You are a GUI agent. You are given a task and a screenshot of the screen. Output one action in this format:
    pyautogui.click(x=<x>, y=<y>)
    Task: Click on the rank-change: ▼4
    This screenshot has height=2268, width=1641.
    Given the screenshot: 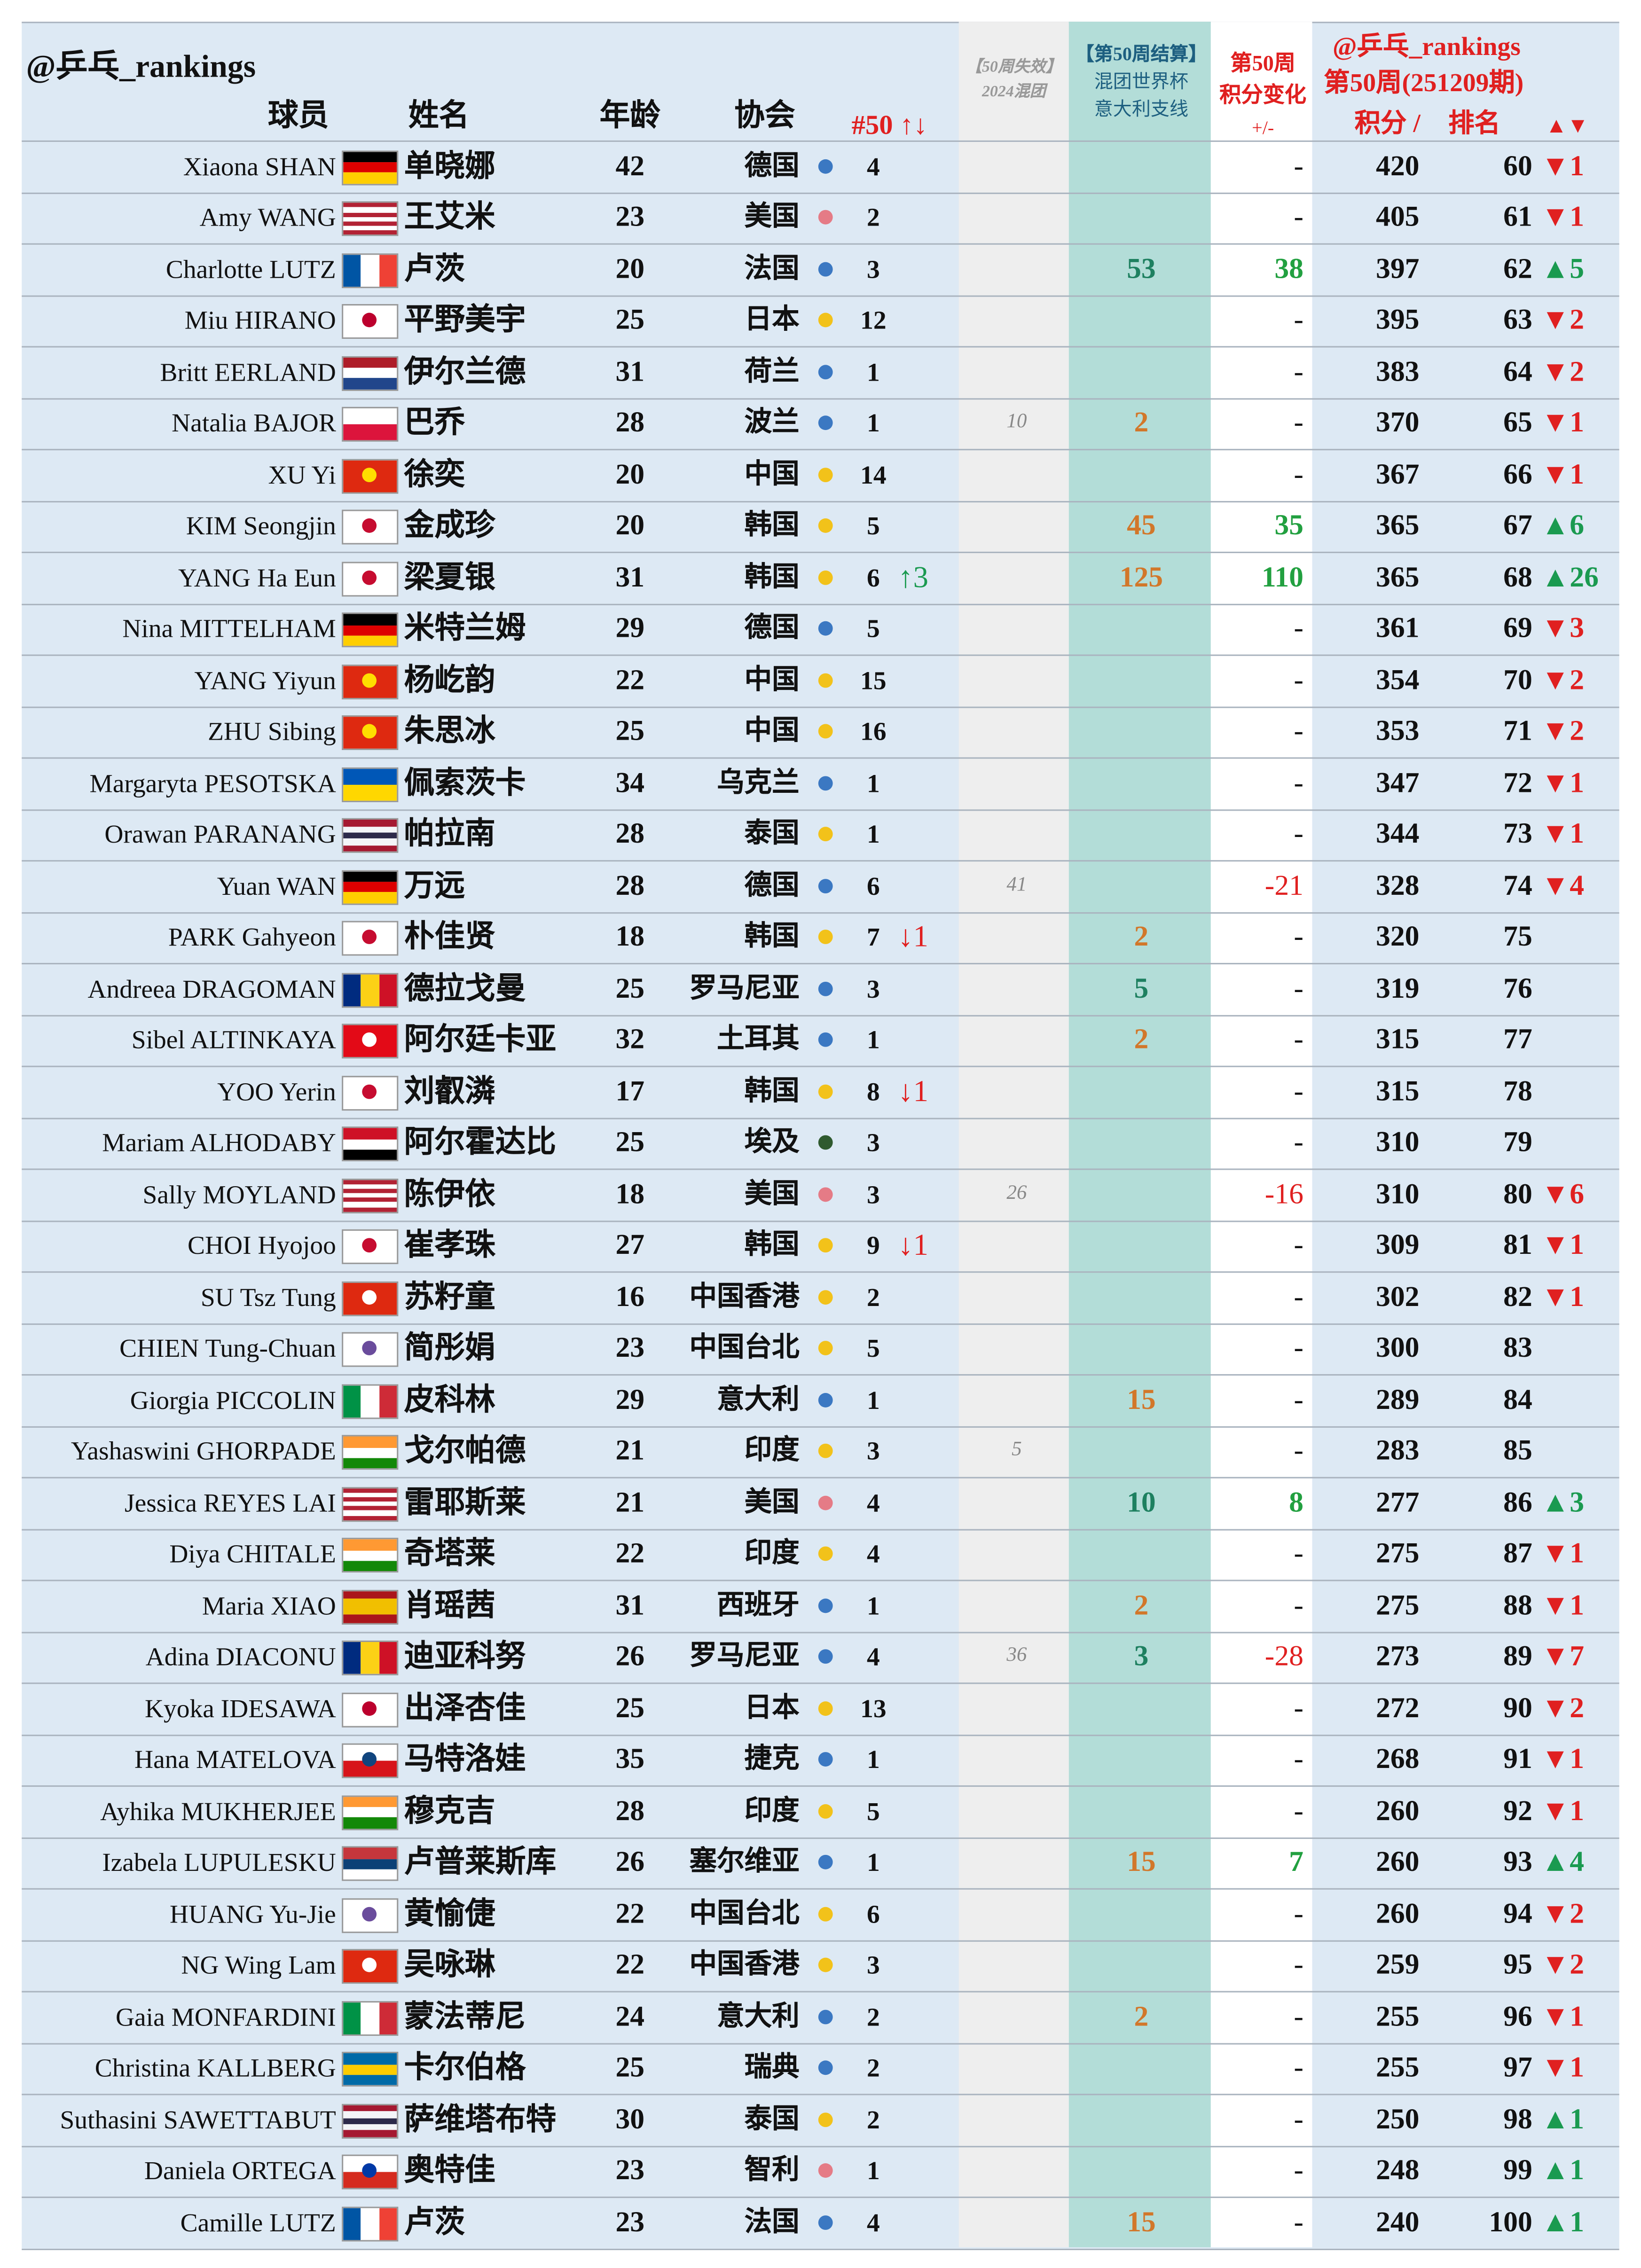 What is the action you would take?
    pyautogui.click(x=1563, y=885)
    